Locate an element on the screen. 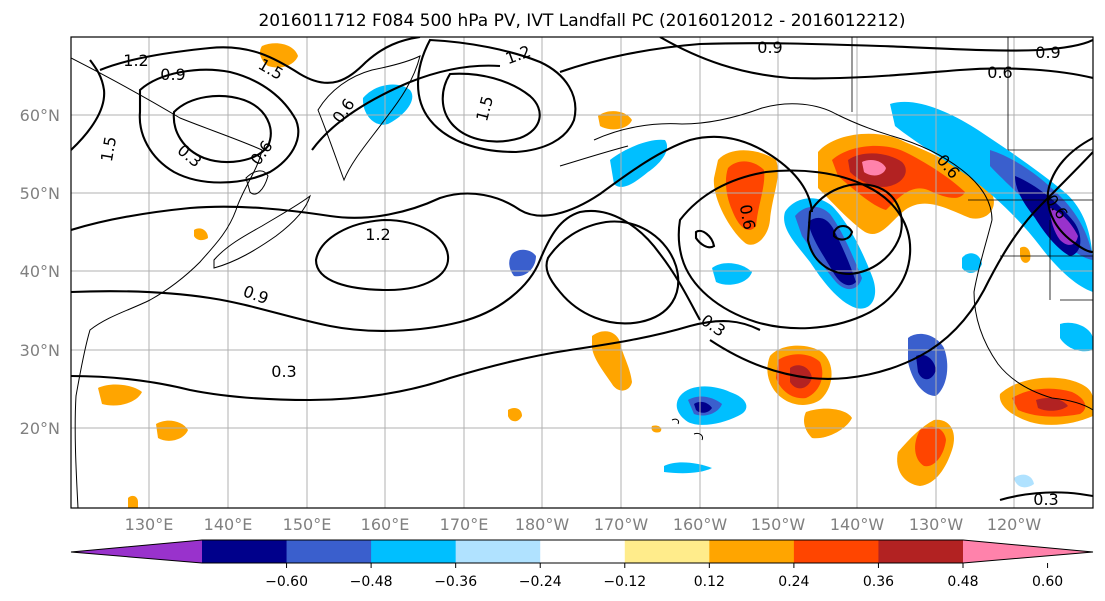 This screenshot has height=601, width=1105. colorbar-tick-label: −0.36 is located at coordinates (455, 582).